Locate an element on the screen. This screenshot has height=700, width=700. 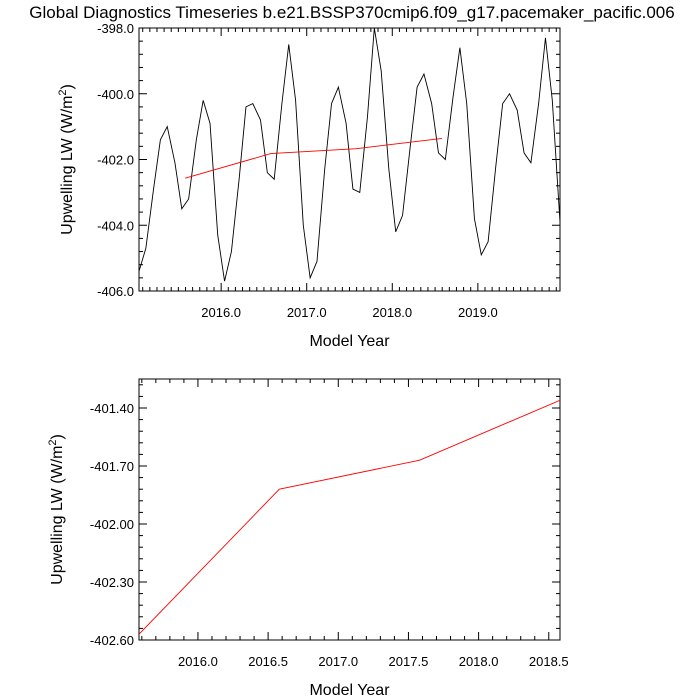
y-tick-label: -402.00 is located at coordinates (112, 524).